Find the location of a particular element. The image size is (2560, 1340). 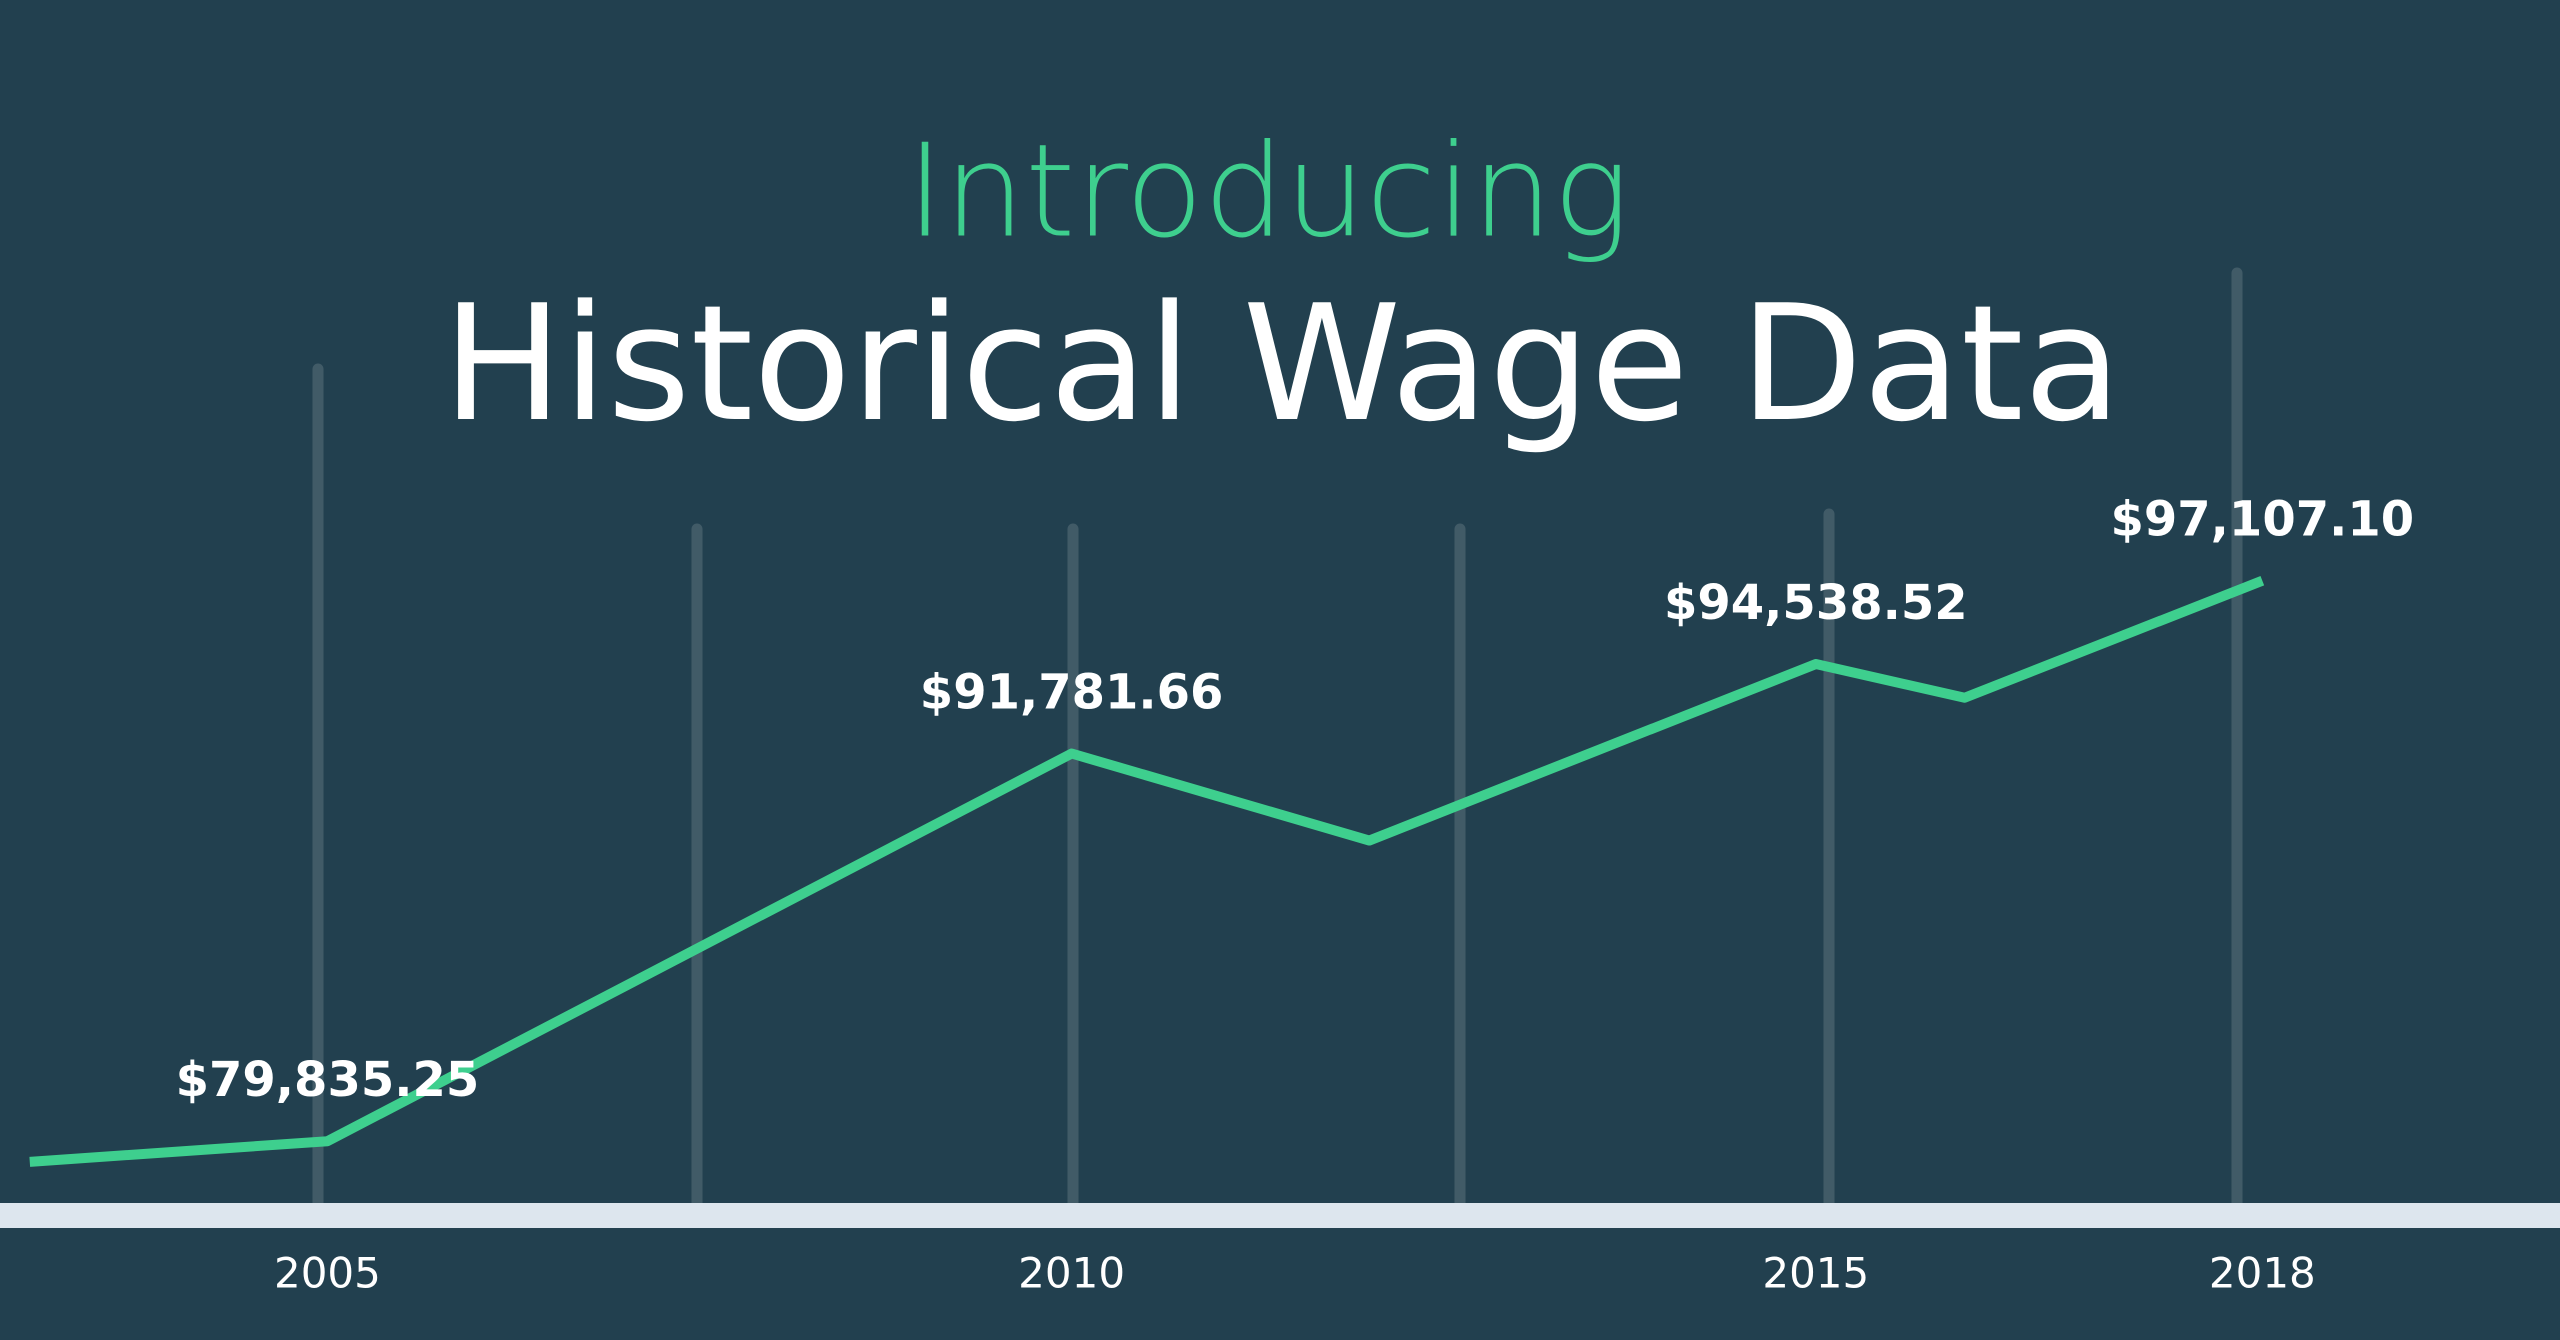

data-label: $94,538.52 is located at coordinates (1816, 603).